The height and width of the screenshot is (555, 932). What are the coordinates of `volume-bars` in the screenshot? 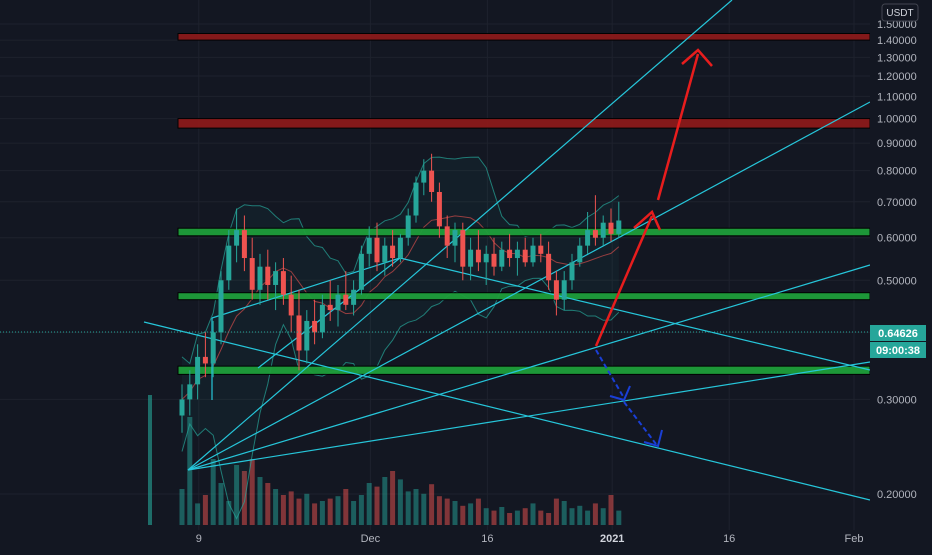 It's located at (385, 460).